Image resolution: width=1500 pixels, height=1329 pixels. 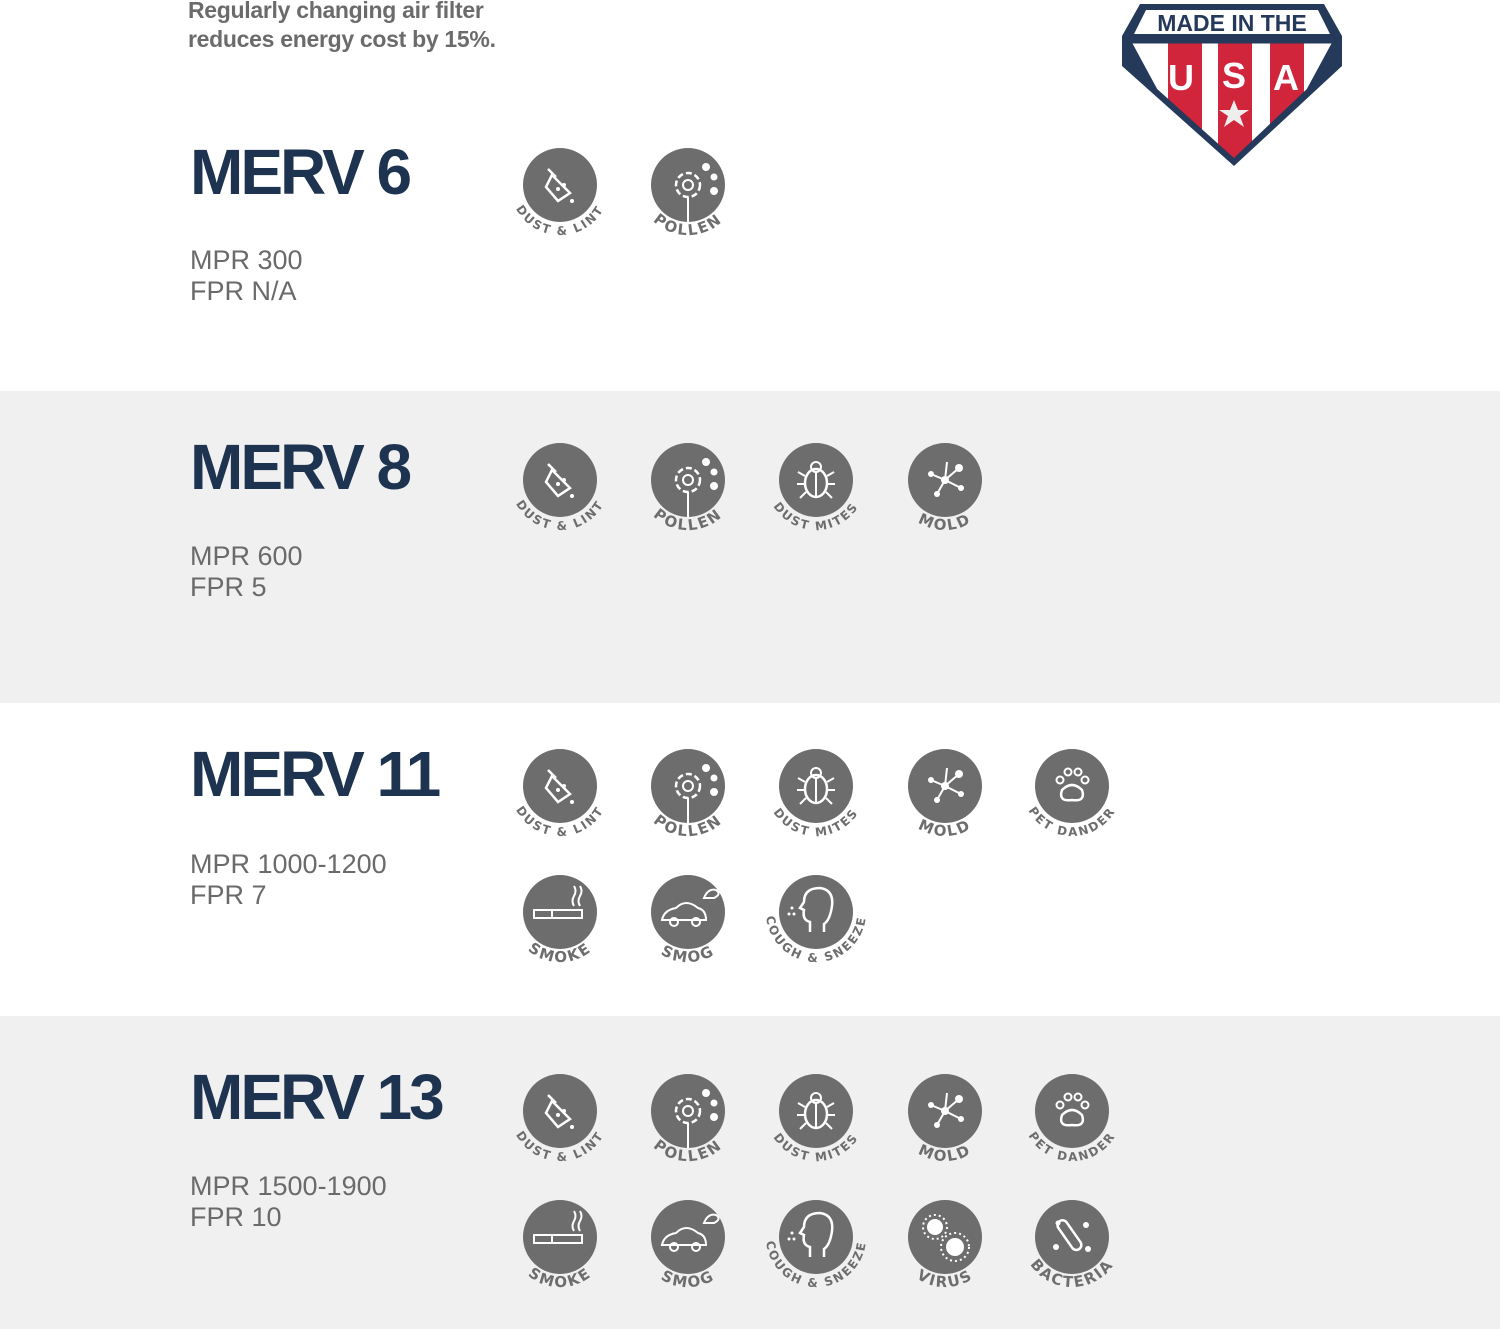 I want to click on fpr-rating: FPR N/A, so click(x=243, y=291).